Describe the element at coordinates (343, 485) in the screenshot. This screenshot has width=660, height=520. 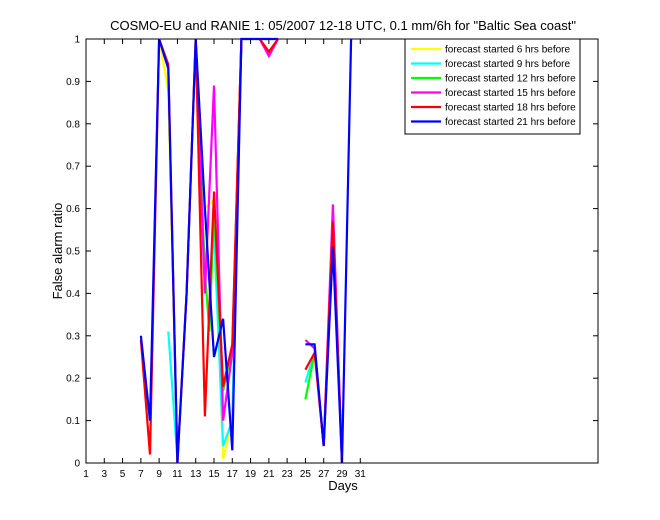
I see `x-axis-label: Days` at that location.